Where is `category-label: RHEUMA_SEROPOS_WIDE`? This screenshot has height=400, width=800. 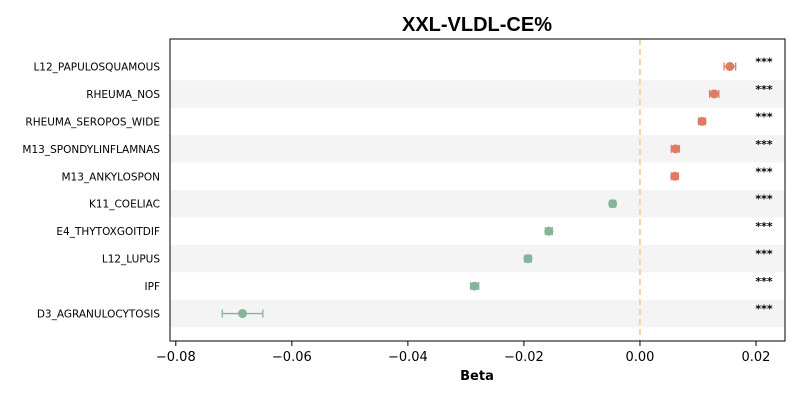
category-label: RHEUMA_SEROPOS_WIDE is located at coordinates (92, 122).